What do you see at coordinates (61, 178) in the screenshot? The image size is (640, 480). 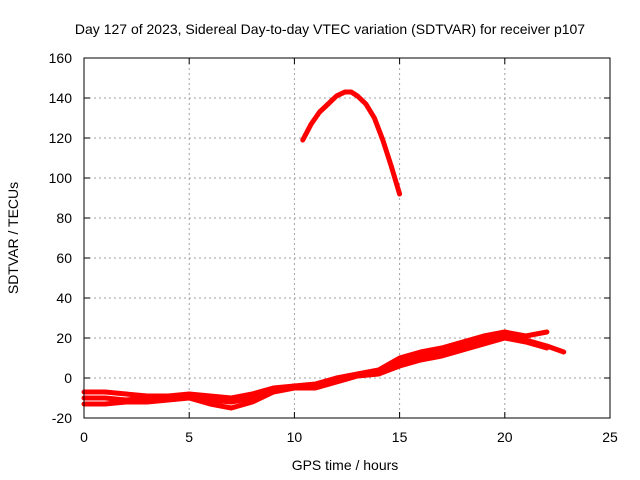 I see `y-tick-label: 100` at bounding box center [61, 178].